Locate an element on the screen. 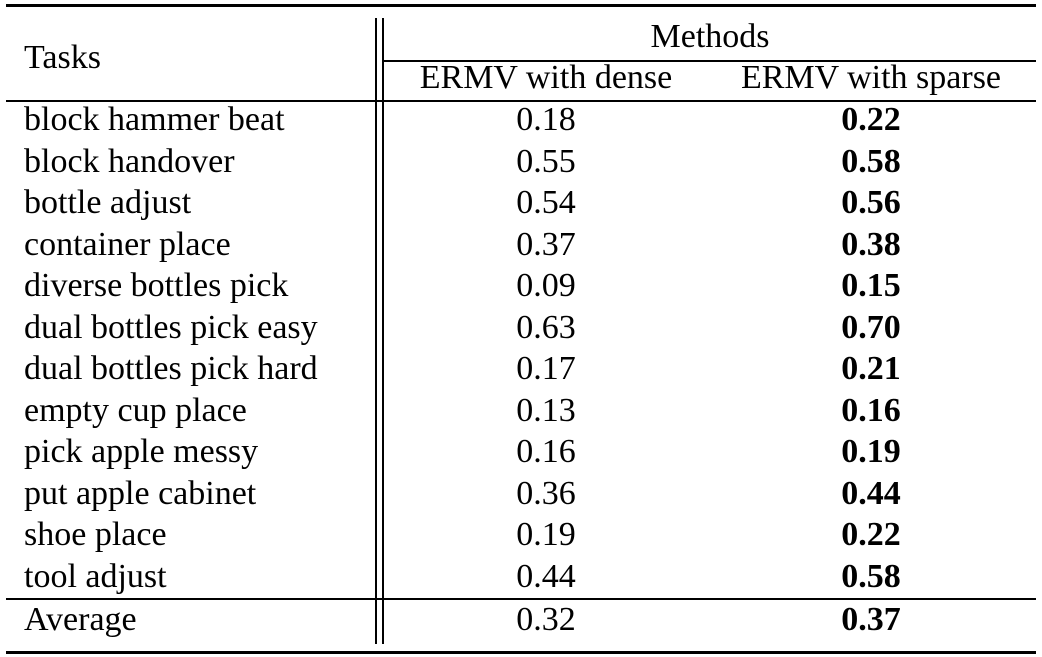  sparse-value: 0.21 is located at coordinates (871, 368).